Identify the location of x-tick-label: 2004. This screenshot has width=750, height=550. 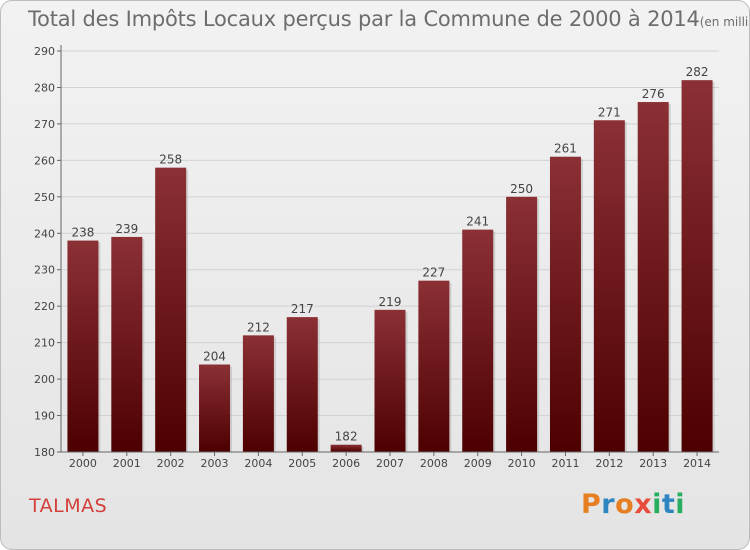
(258, 463).